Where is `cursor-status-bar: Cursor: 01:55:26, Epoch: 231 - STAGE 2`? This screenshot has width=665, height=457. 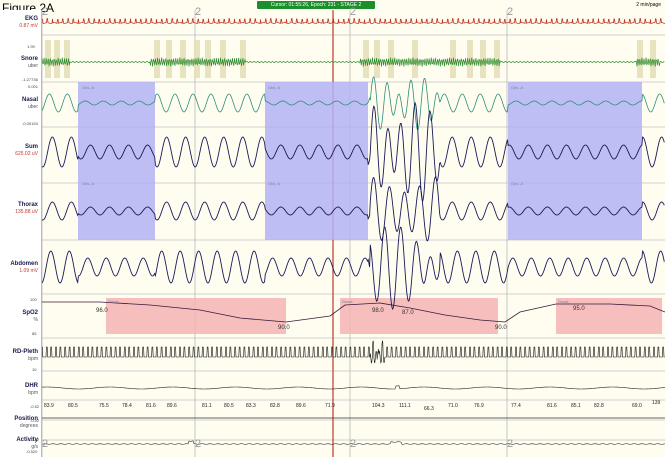
cursor-status-bar: Cursor: 01:55:26, Epoch: 231 - STAGE 2 is located at coordinates (316, 5).